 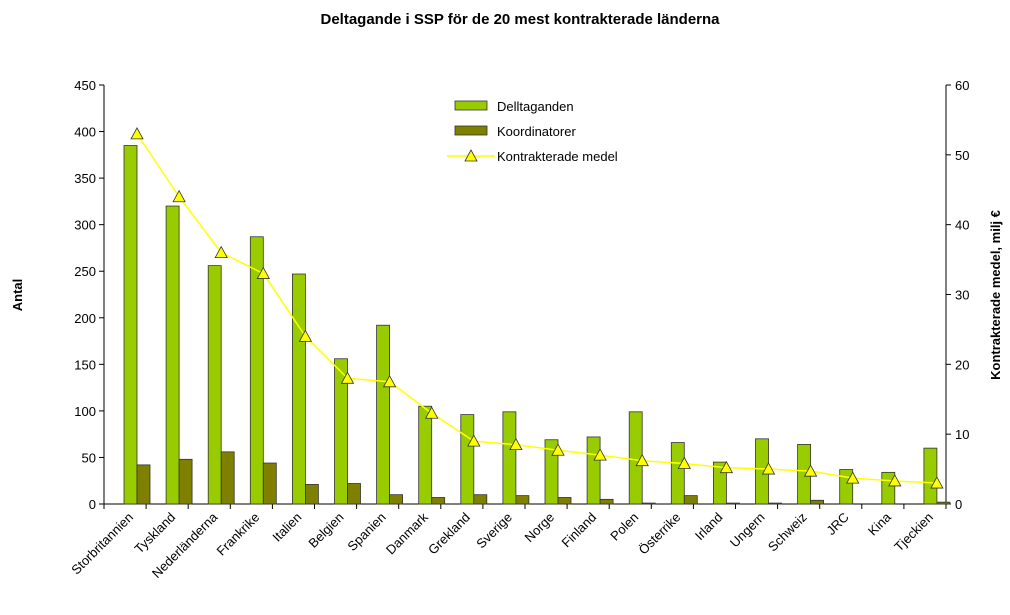 What do you see at coordinates (578, 530) in the screenshot?
I see `x-tick-label: Finland` at bounding box center [578, 530].